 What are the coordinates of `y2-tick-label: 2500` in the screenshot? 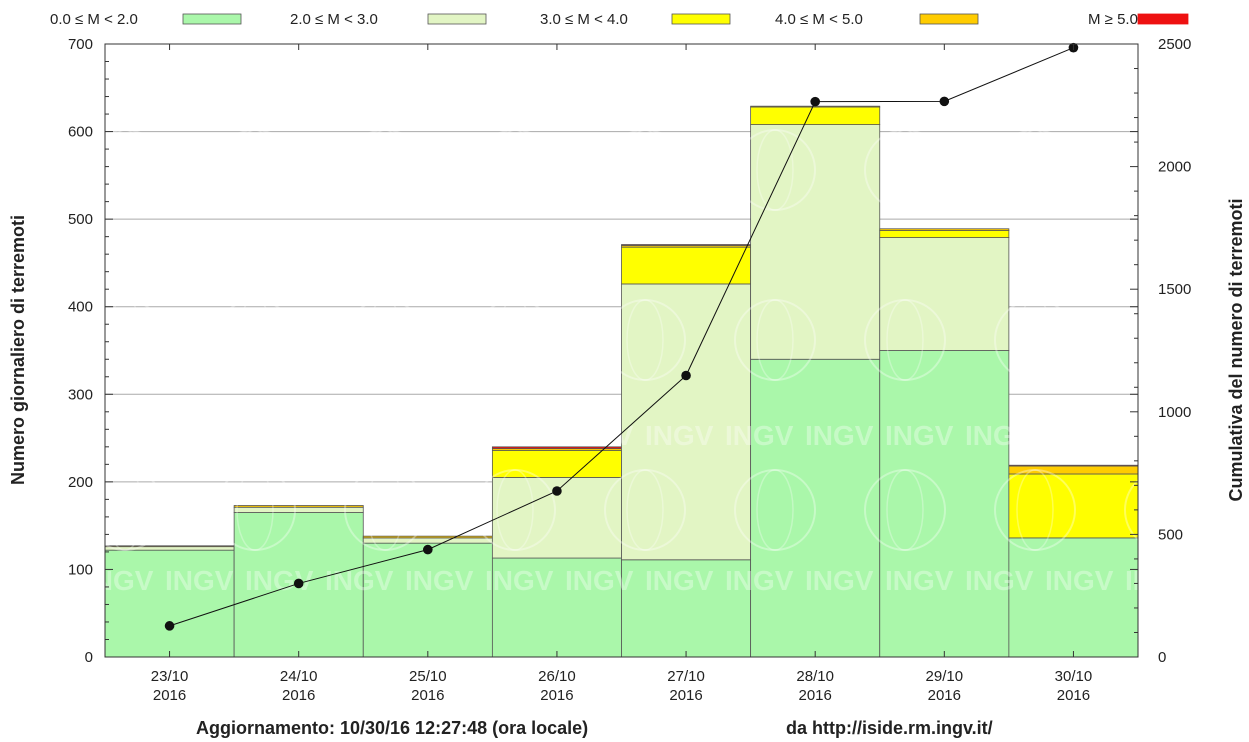 It's located at (1174, 44).